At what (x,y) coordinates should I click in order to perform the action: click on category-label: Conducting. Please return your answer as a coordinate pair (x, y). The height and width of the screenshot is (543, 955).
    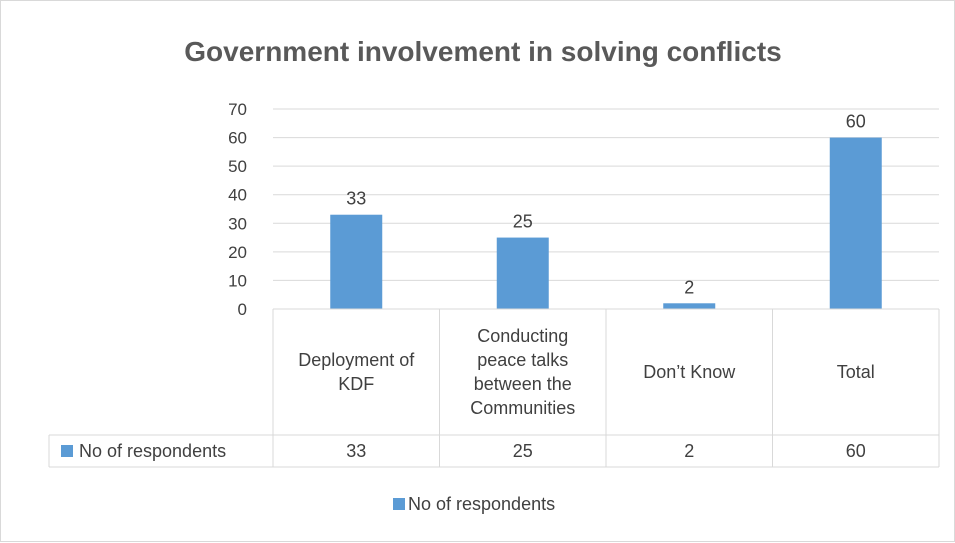
    Looking at the image, I should click on (522, 336).